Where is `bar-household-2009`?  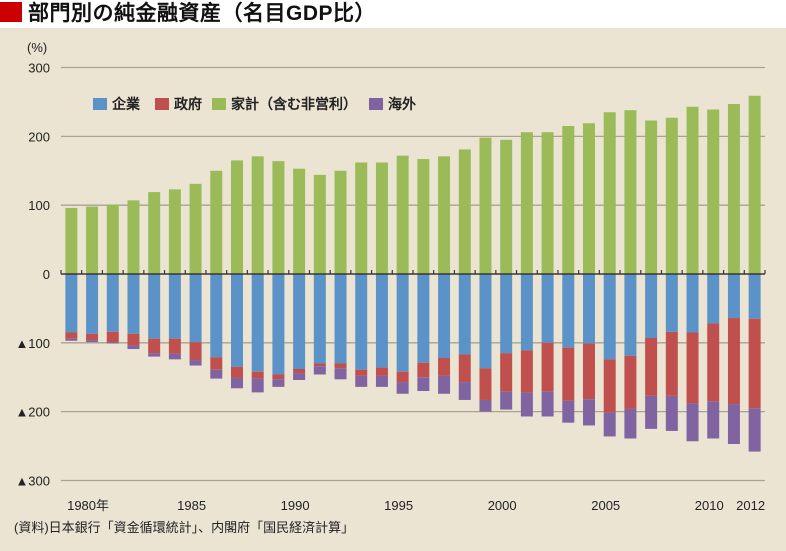 bar-household-2009 is located at coordinates (692, 190).